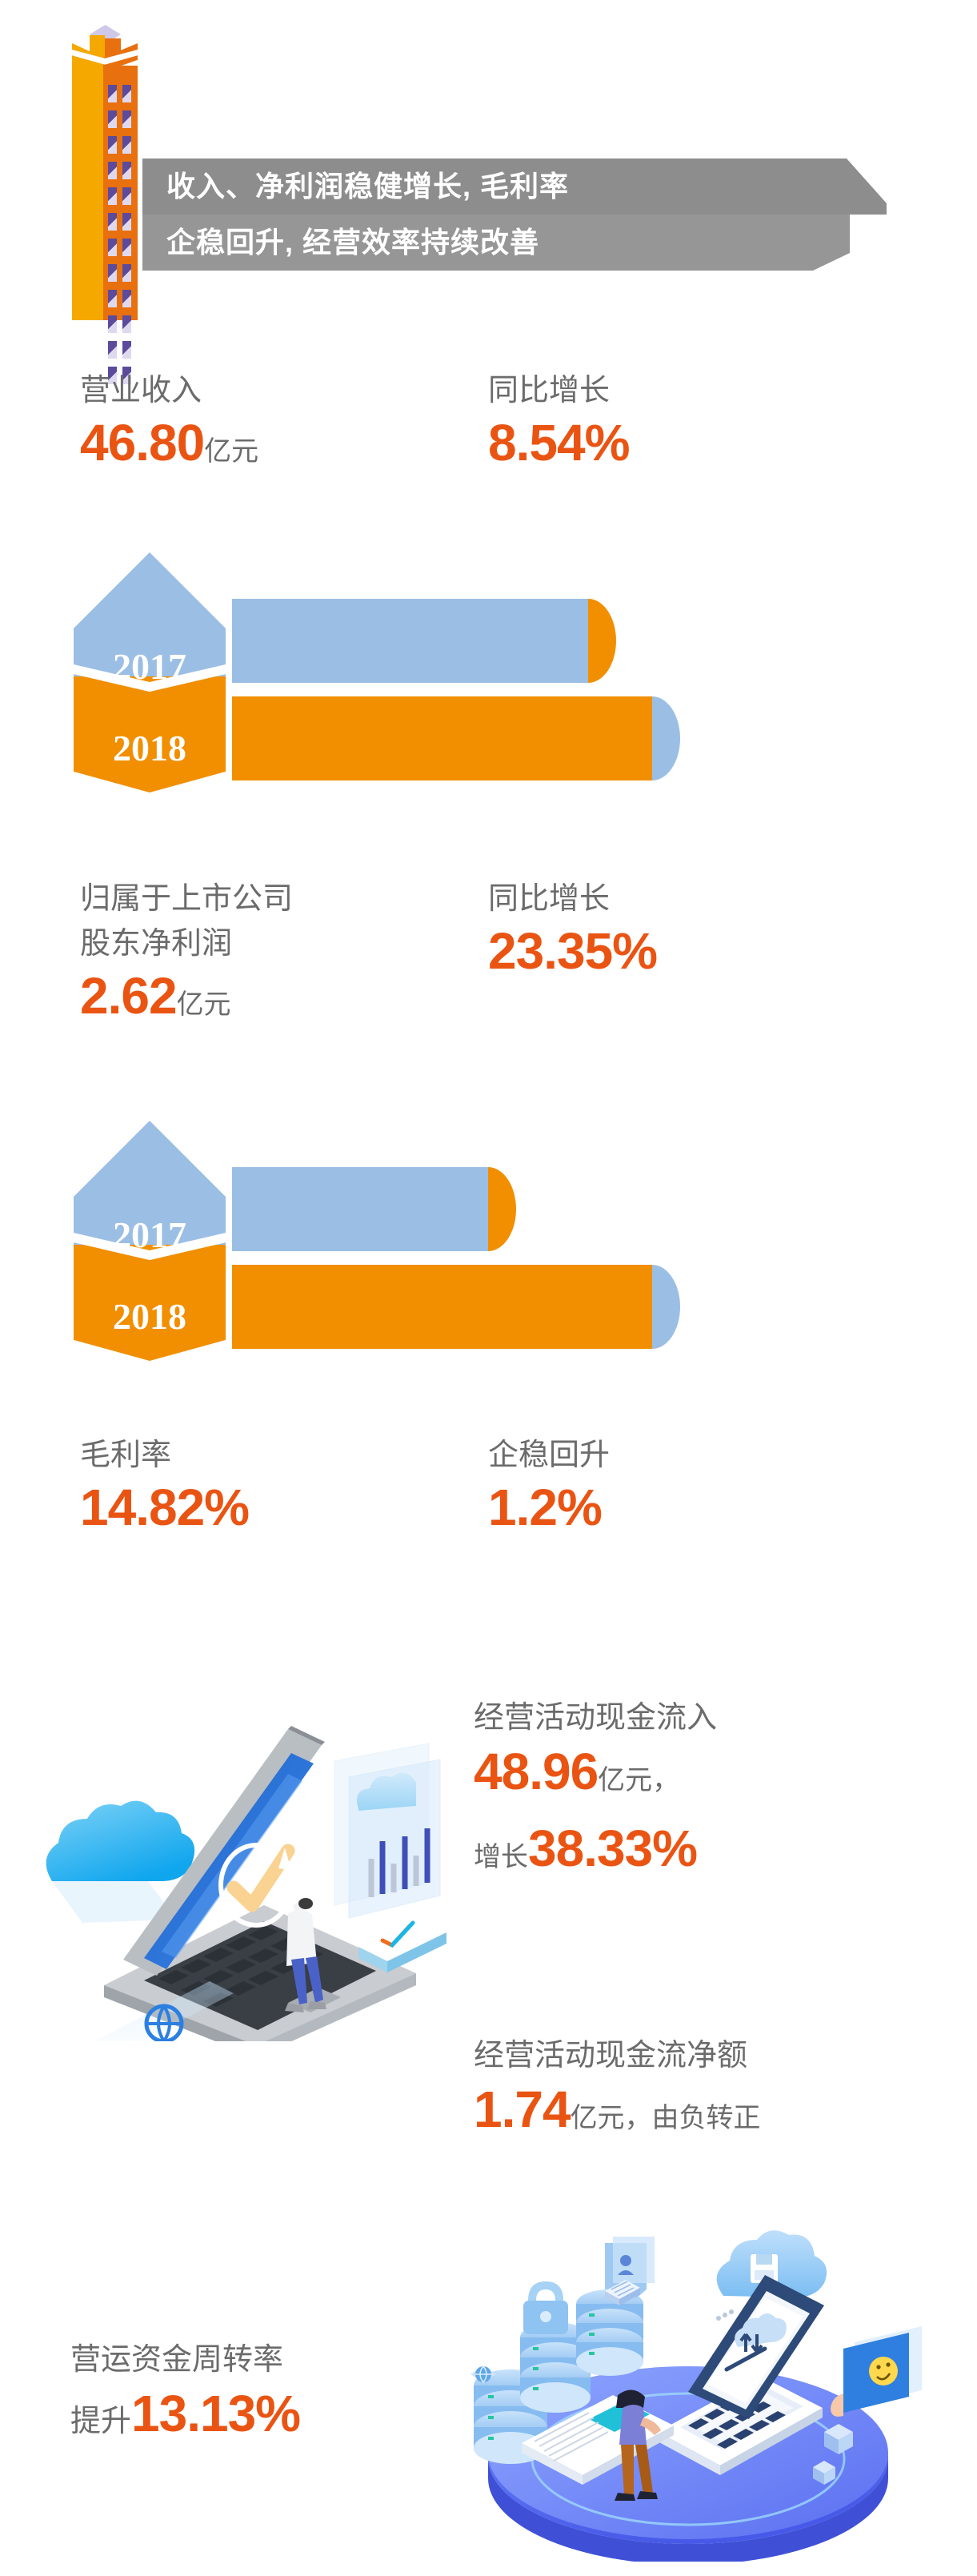 Image resolution: width=977 pixels, height=2576 pixels. I want to click on working-capital-value-row: 提升13.13%, so click(185, 2420).